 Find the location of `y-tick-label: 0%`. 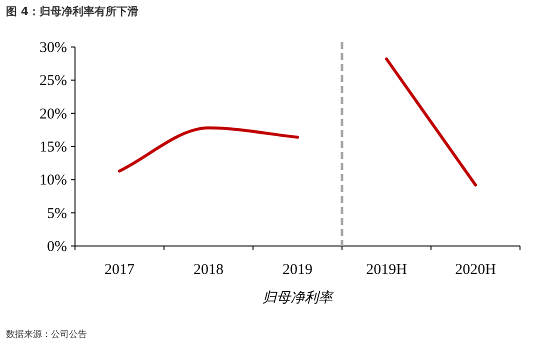

y-tick-label: 0% is located at coordinates (57, 247).